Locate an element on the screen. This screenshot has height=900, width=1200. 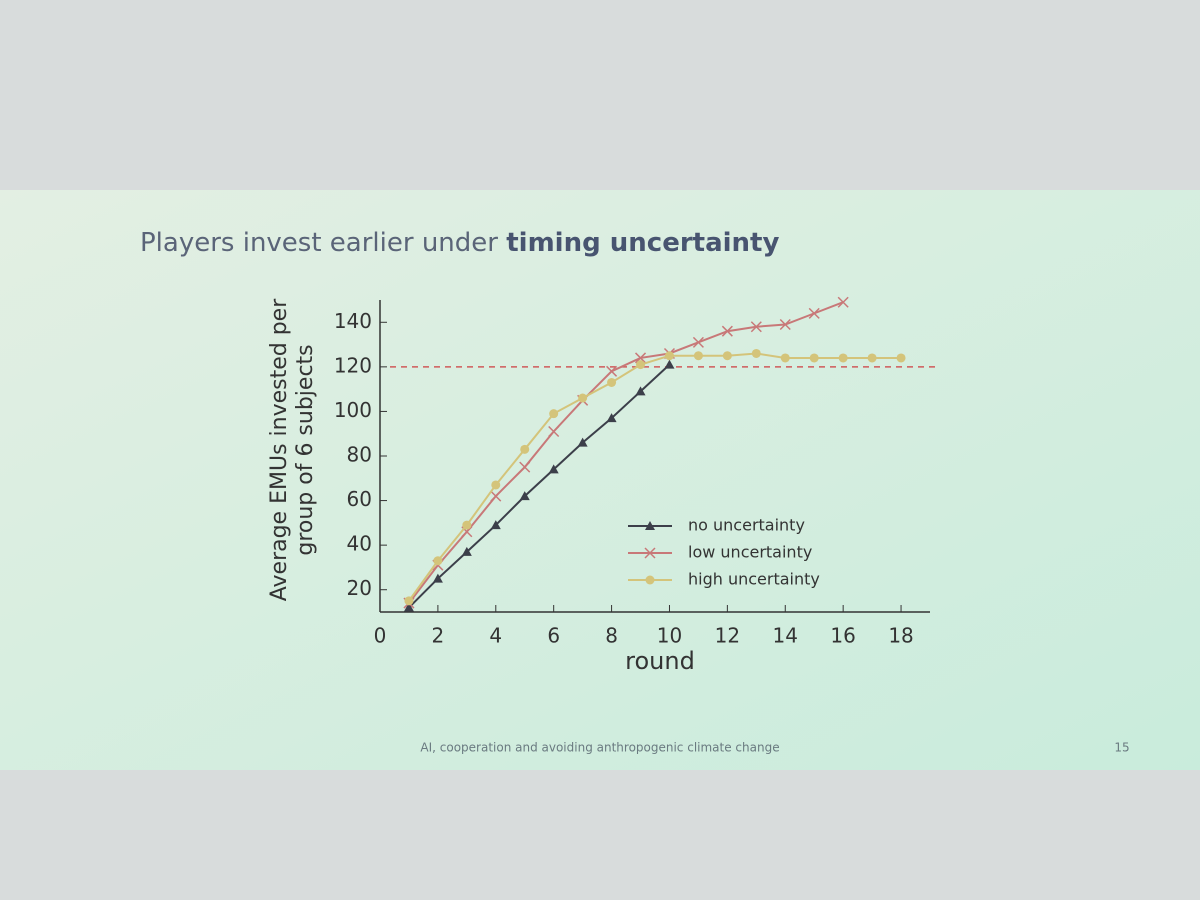
y-tick-label: 20 is located at coordinates (359, 588).